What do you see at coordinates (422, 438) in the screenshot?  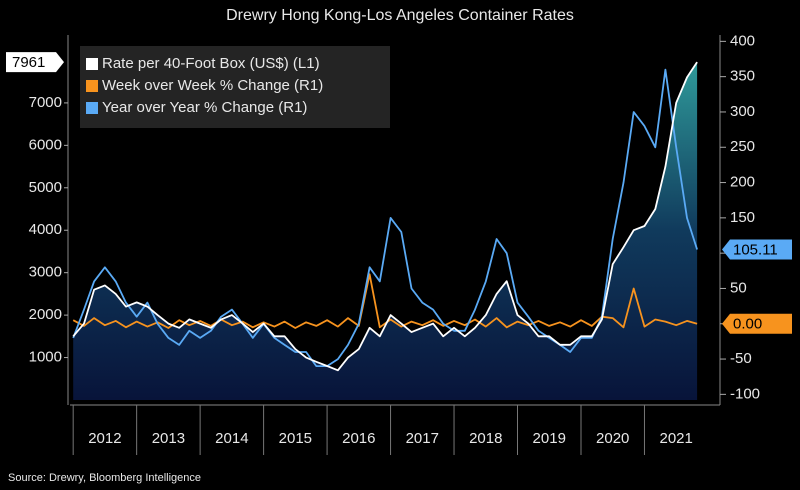 I see `x-tick-label: 2017` at bounding box center [422, 438].